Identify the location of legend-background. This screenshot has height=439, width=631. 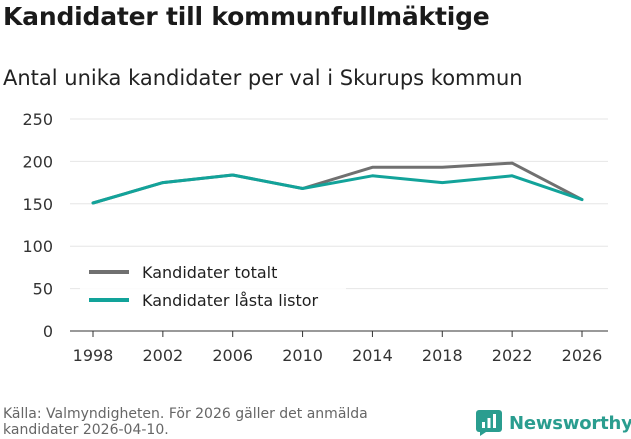
(213, 289).